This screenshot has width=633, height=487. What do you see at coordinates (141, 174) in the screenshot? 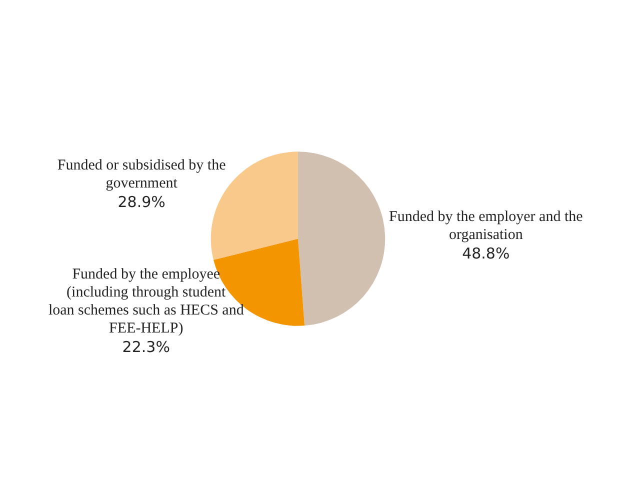
I see `slice-label: Funded or subsidised by the government` at bounding box center [141, 174].